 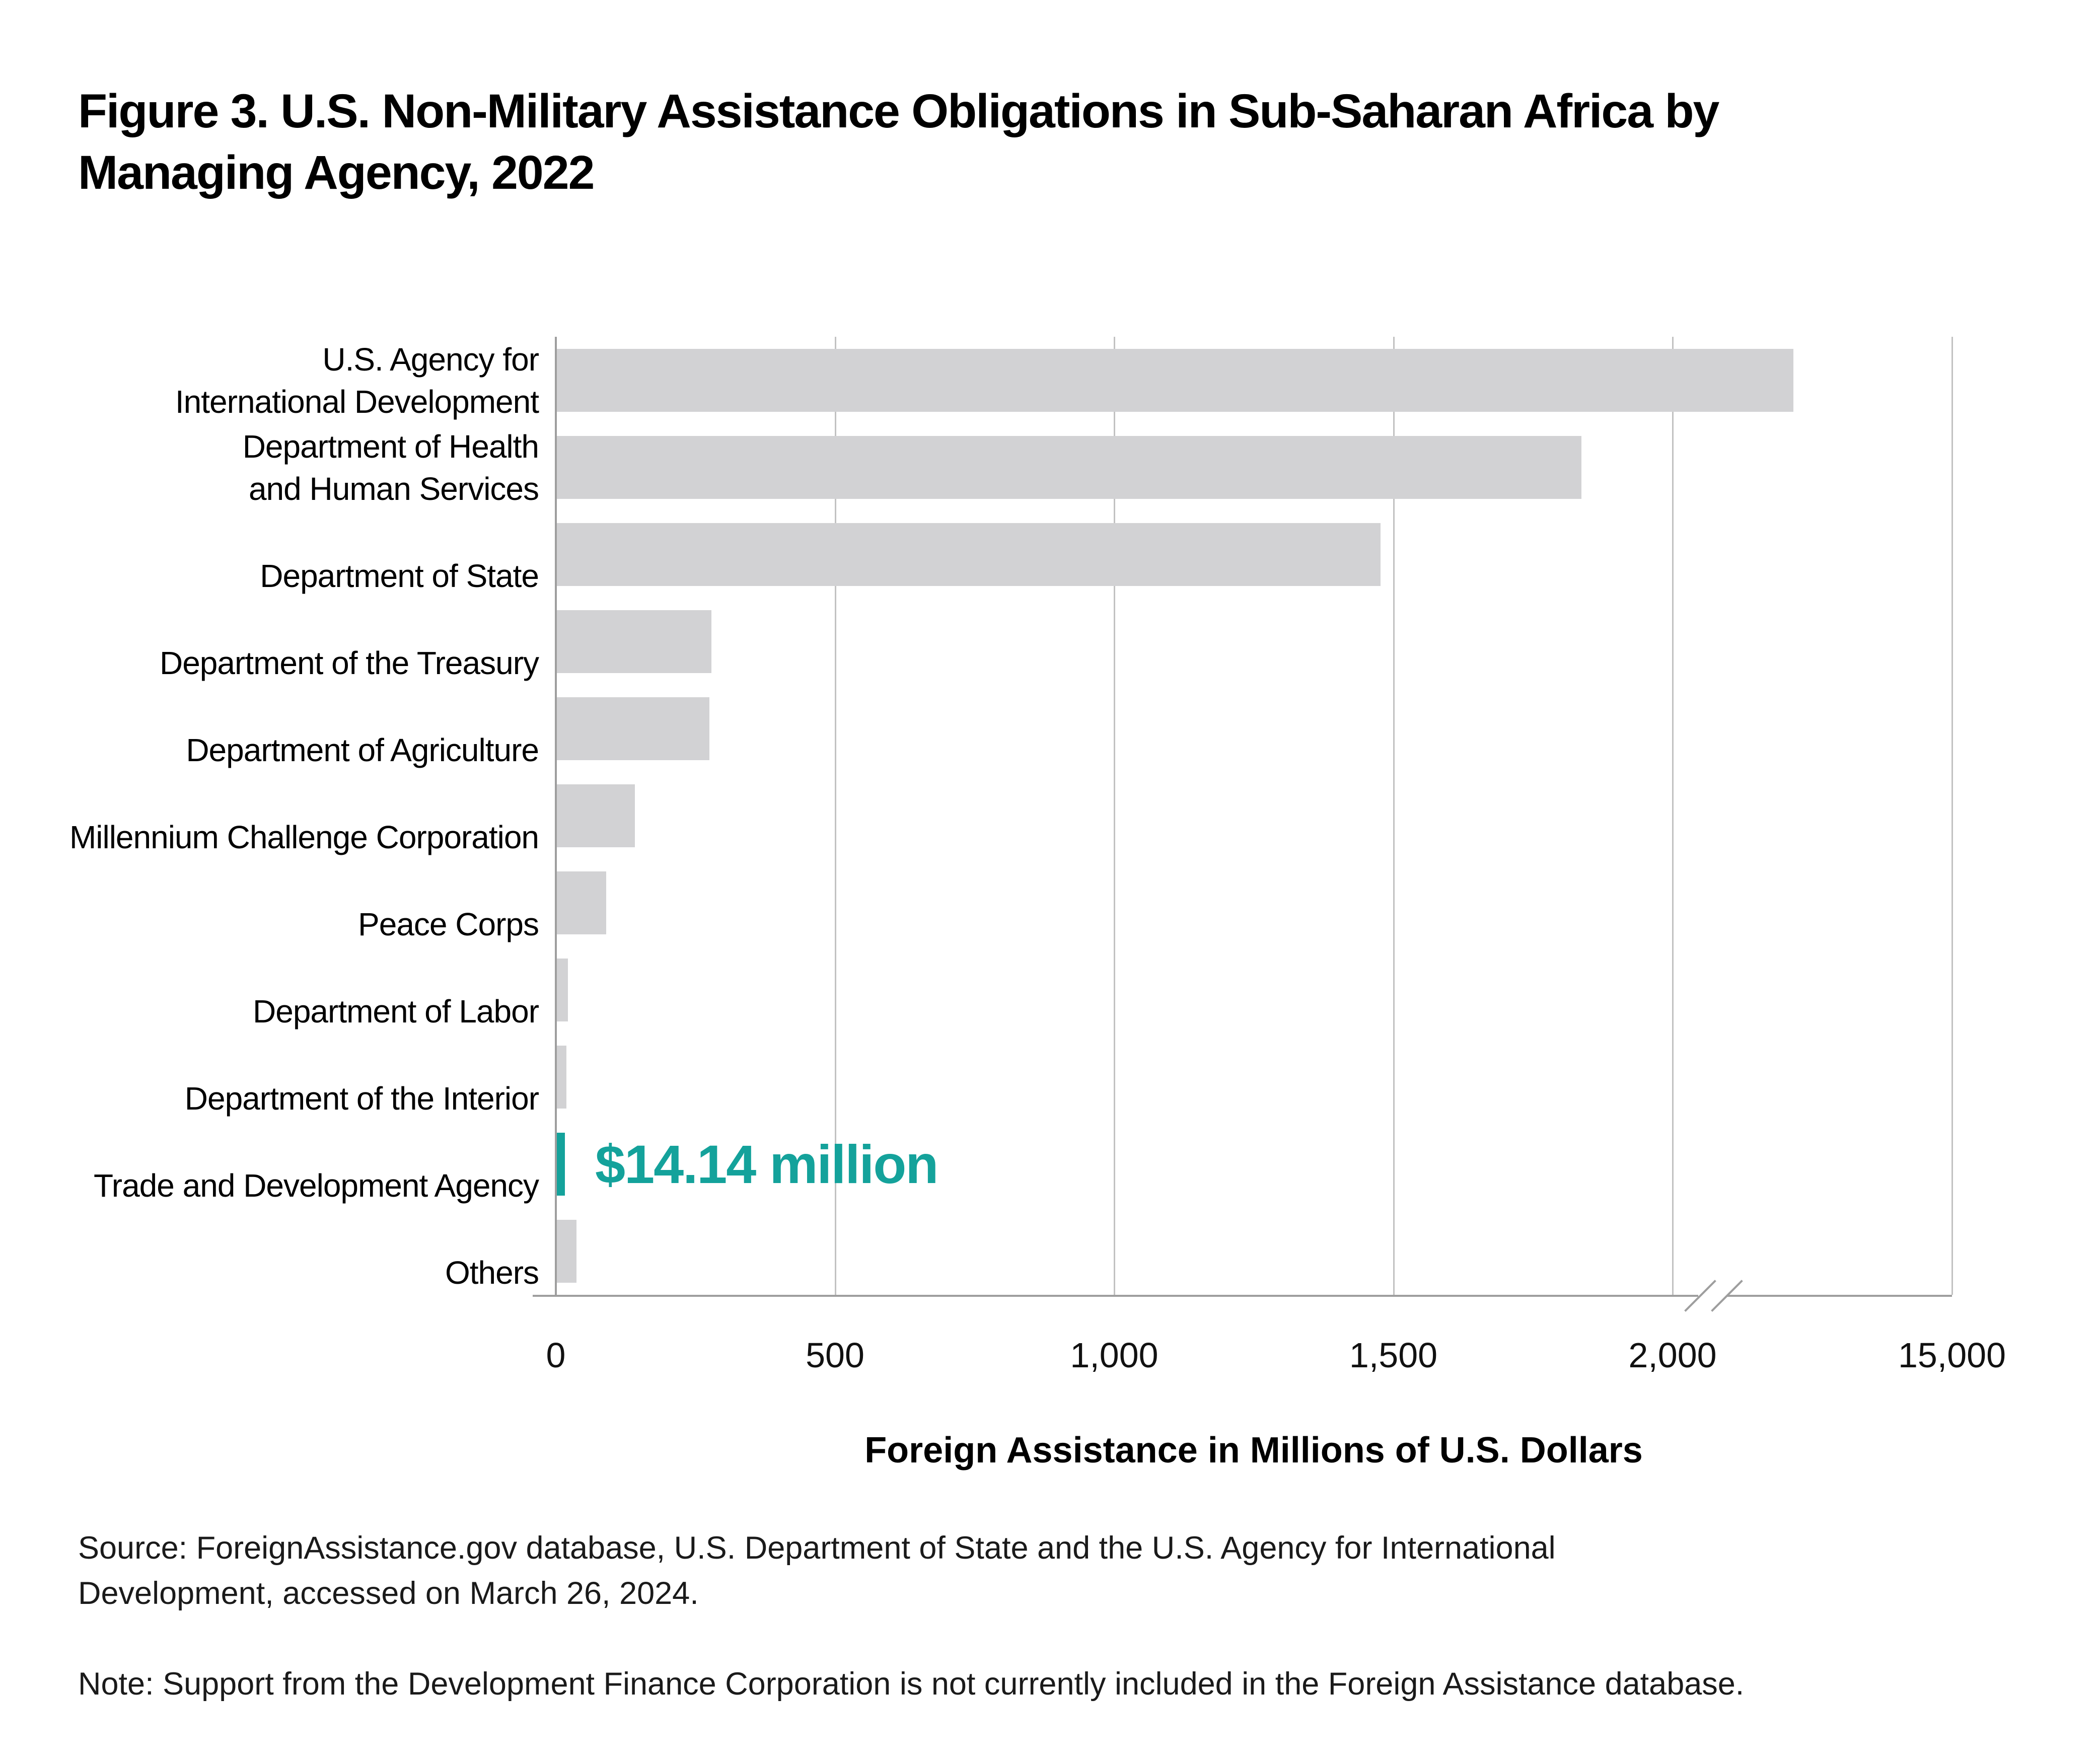 I want to click on figure-title-line-2: Managing Agency, 2022, so click(x=336, y=173).